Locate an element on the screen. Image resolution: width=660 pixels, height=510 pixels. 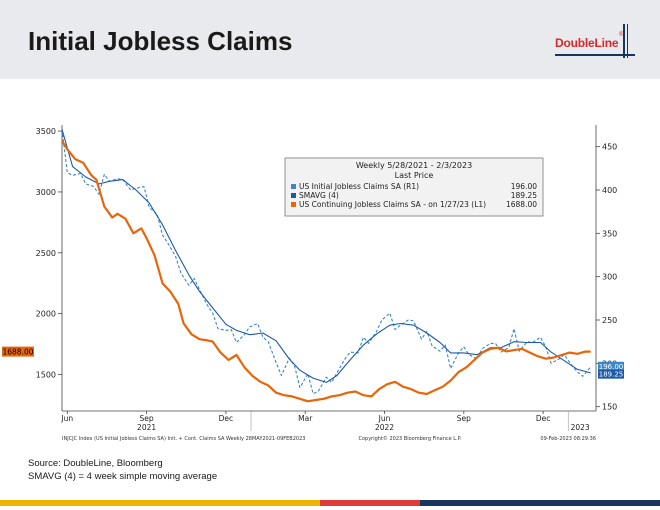
right-last-value-label-2: 189.25 is located at coordinates (611, 375).